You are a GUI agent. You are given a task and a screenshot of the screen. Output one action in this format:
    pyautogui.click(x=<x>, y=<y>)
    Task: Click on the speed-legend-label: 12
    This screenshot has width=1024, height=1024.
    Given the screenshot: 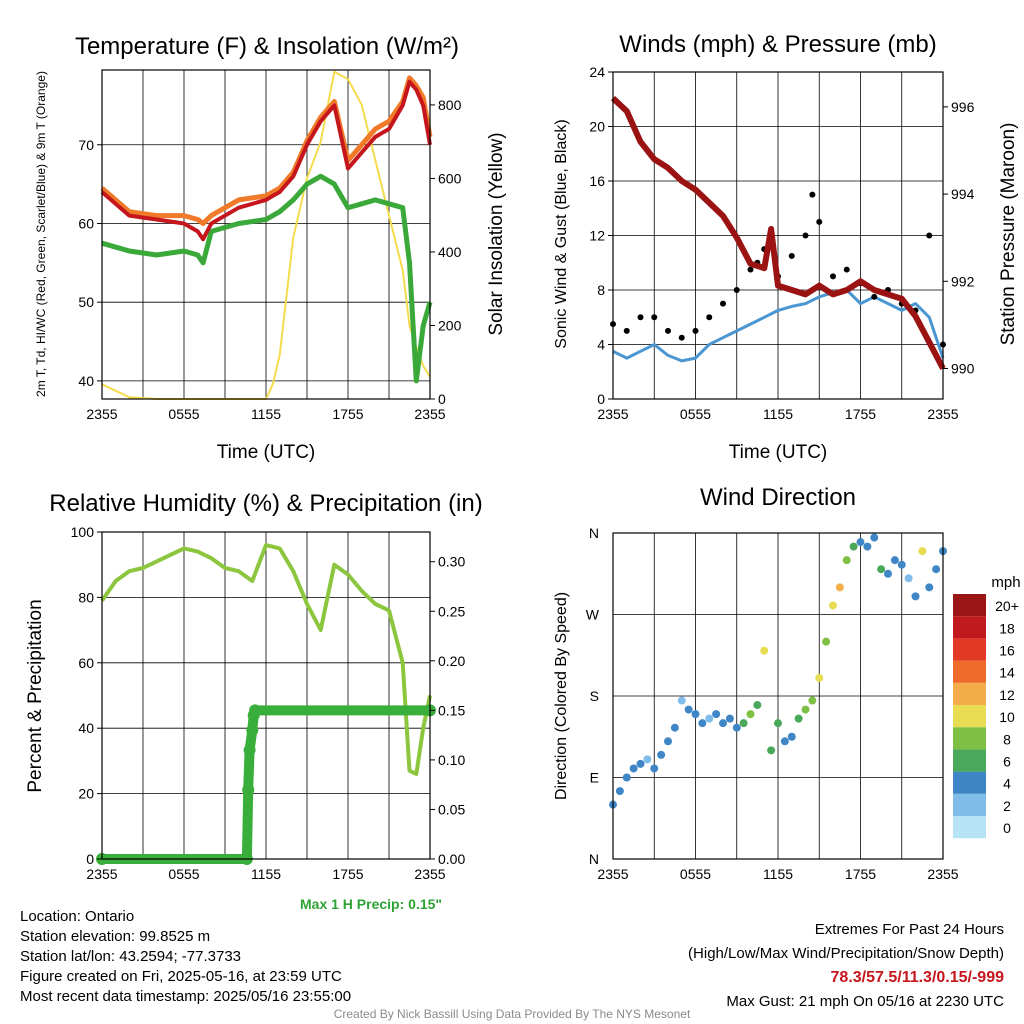 What is the action you would take?
    pyautogui.click(x=1007, y=695)
    